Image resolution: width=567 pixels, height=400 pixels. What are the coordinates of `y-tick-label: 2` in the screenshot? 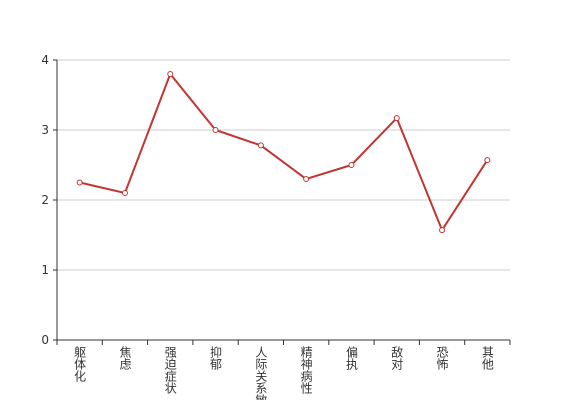 It's located at (45, 200).